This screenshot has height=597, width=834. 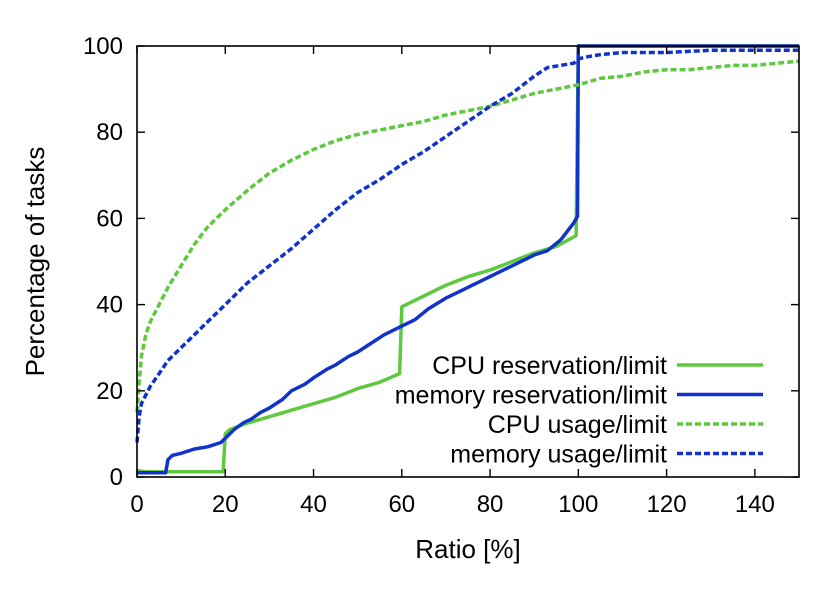 What do you see at coordinates (531, 396) in the screenshot?
I see `legend-label: memory reservation/limit` at bounding box center [531, 396].